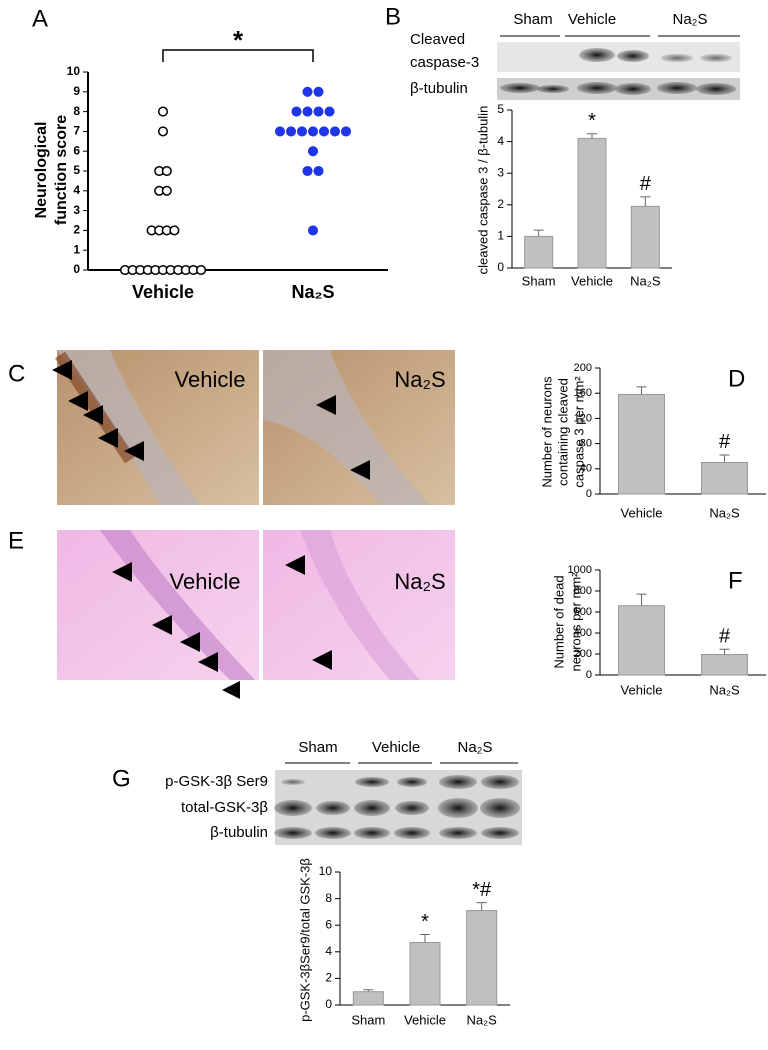 The width and height of the screenshot is (768, 1050). What do you see at coordinates (238, 40) in the screenshot?
I see `significance-label: *` at bounding box center [238, 40].